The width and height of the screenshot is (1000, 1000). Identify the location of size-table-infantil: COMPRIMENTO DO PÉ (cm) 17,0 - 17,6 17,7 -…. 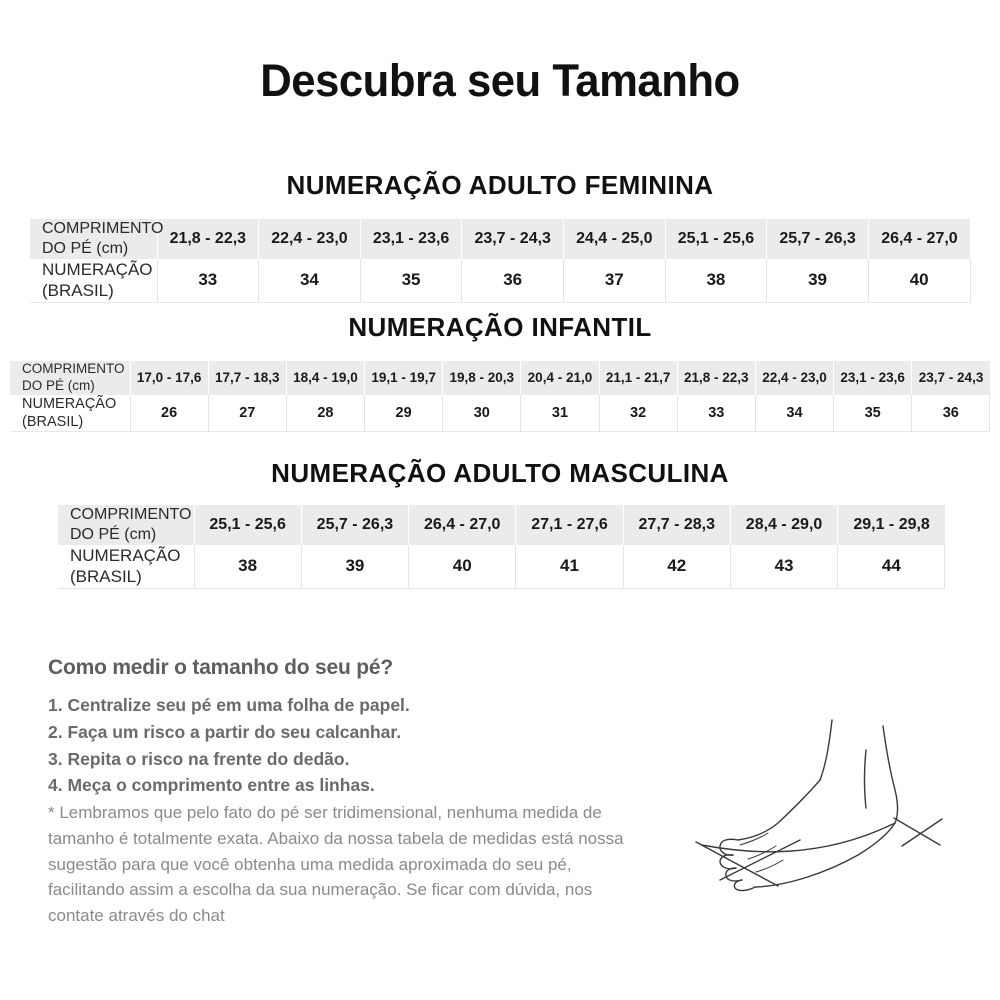
(500, 396).